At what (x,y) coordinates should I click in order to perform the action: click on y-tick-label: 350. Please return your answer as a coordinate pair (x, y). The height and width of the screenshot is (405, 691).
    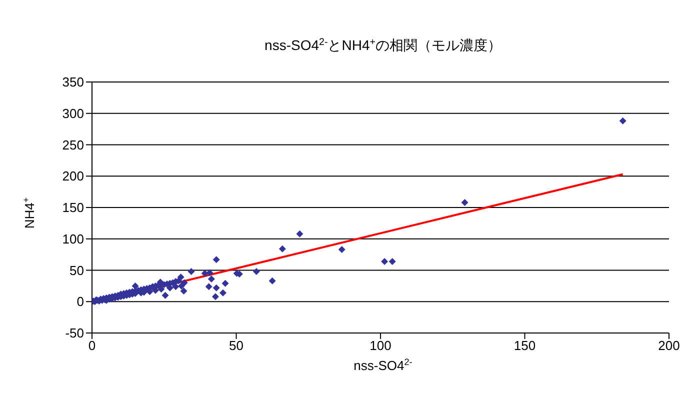
    Looking at the image, I should click on (73, 82).